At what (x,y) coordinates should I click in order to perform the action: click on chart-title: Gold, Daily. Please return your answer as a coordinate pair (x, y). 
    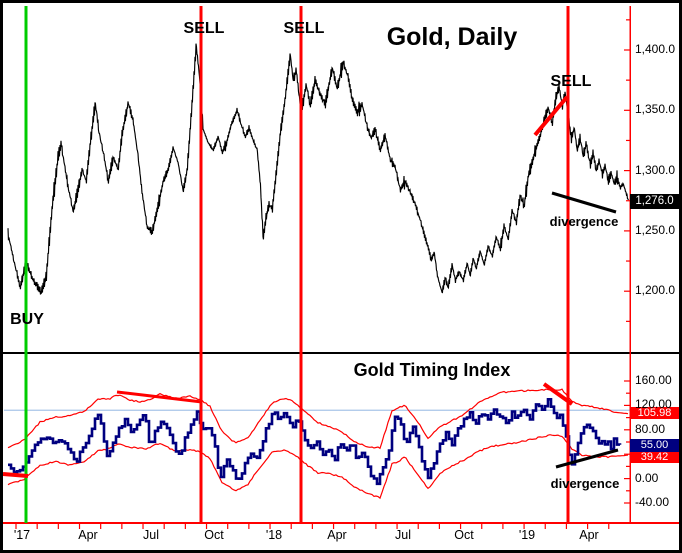
    Looking at the image, I should click on (452, 37).